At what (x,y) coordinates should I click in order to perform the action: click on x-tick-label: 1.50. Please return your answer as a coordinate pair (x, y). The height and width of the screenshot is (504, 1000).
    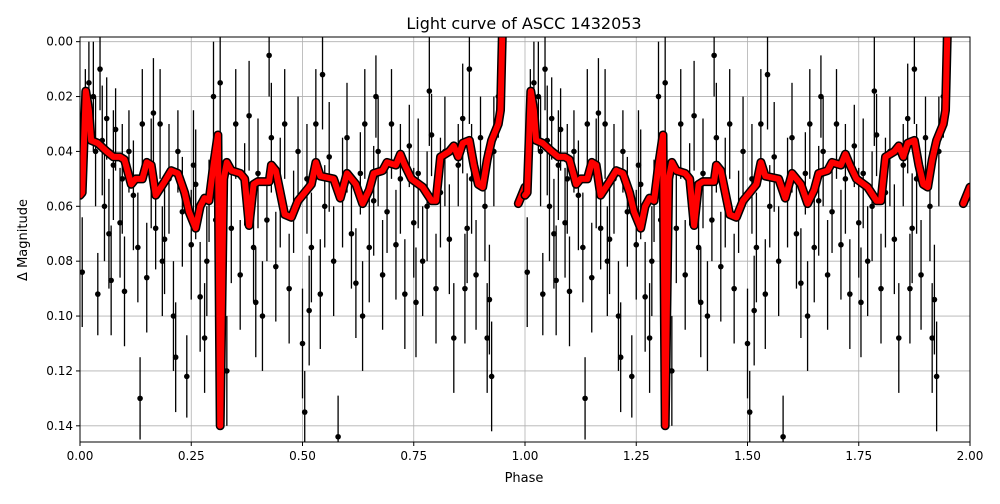
    Looking at the image, I should click on (747, 456).